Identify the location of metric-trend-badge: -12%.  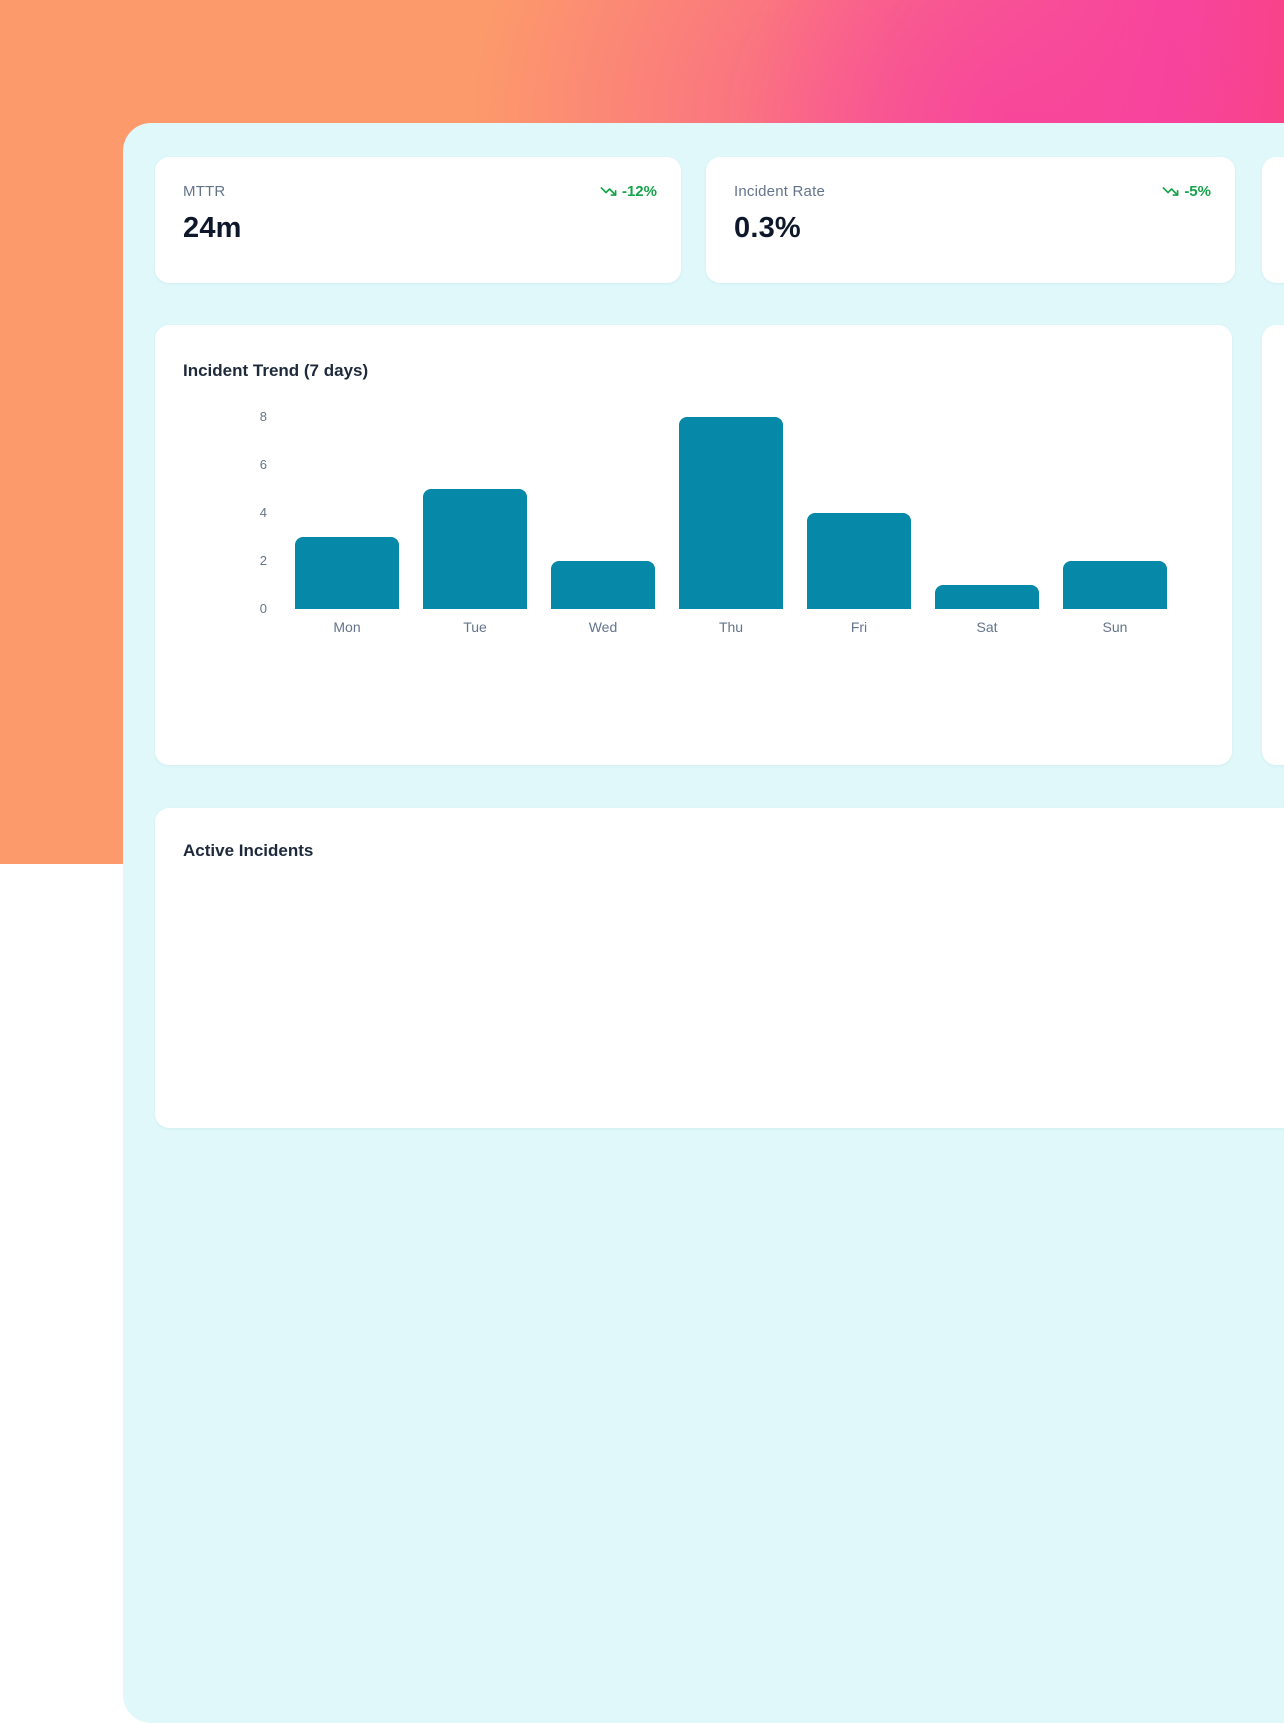
(628, 191).